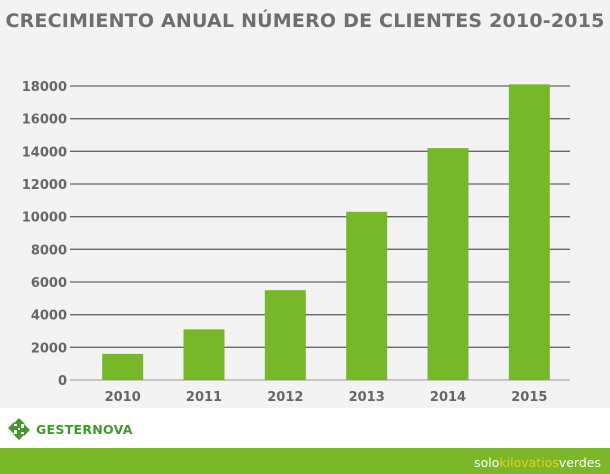  I want to click on slogan: solokilovatiosverdes, so click(537, 462).